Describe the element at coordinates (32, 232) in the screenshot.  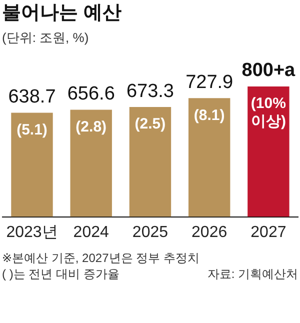
I see `x-tick-label: 2023년` at that location.